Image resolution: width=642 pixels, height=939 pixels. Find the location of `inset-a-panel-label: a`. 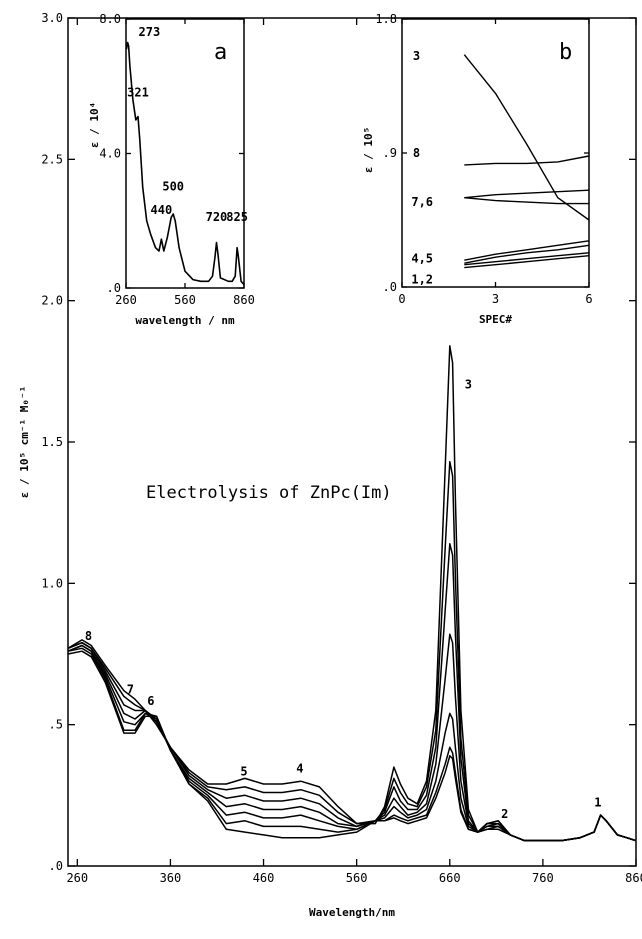

inset-a-panel-label: a is located at coordinates (220, 52).